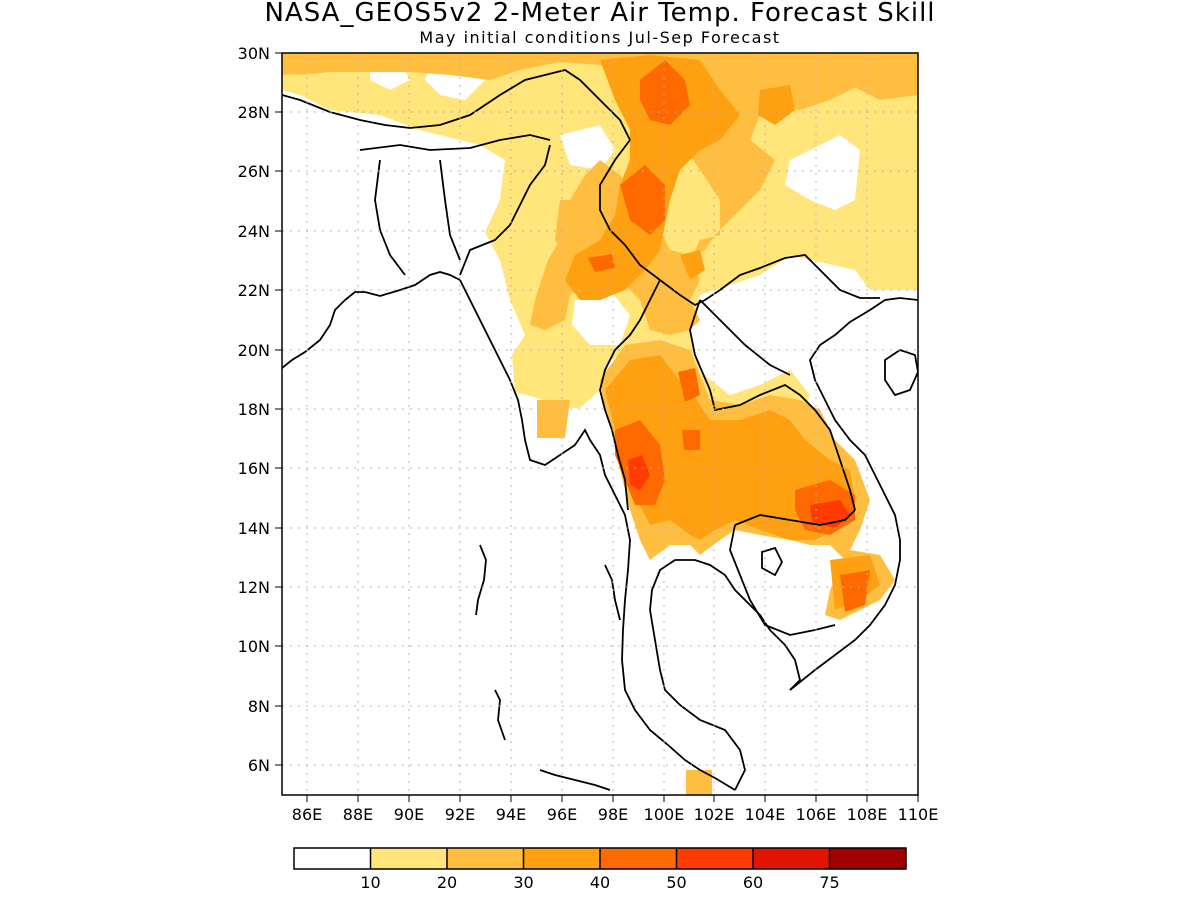 This screenshot has height=900, width=1200. I want to click on lon-label: 106E, so click(816, 814).